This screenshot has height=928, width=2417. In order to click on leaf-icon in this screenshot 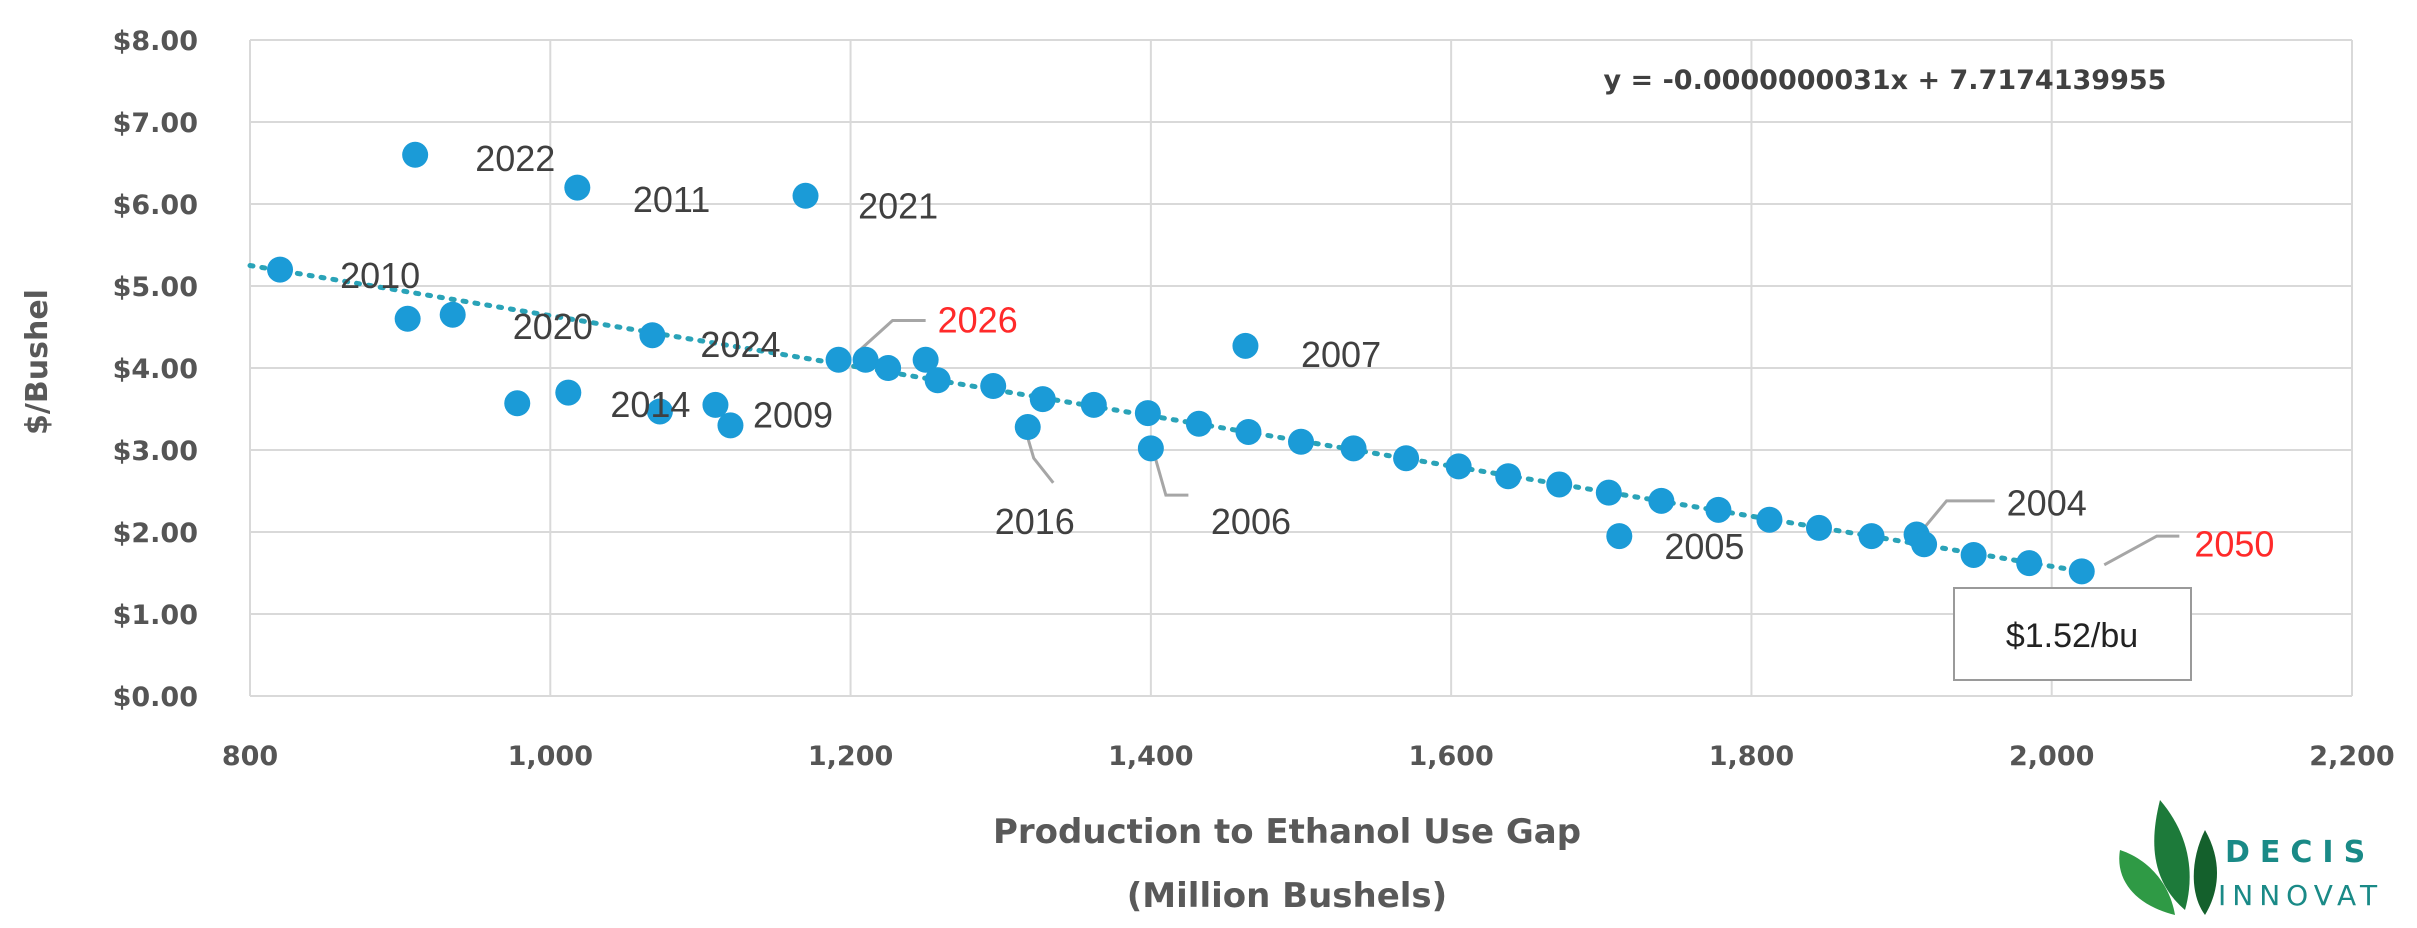, I will do `click(2168, 857)`.